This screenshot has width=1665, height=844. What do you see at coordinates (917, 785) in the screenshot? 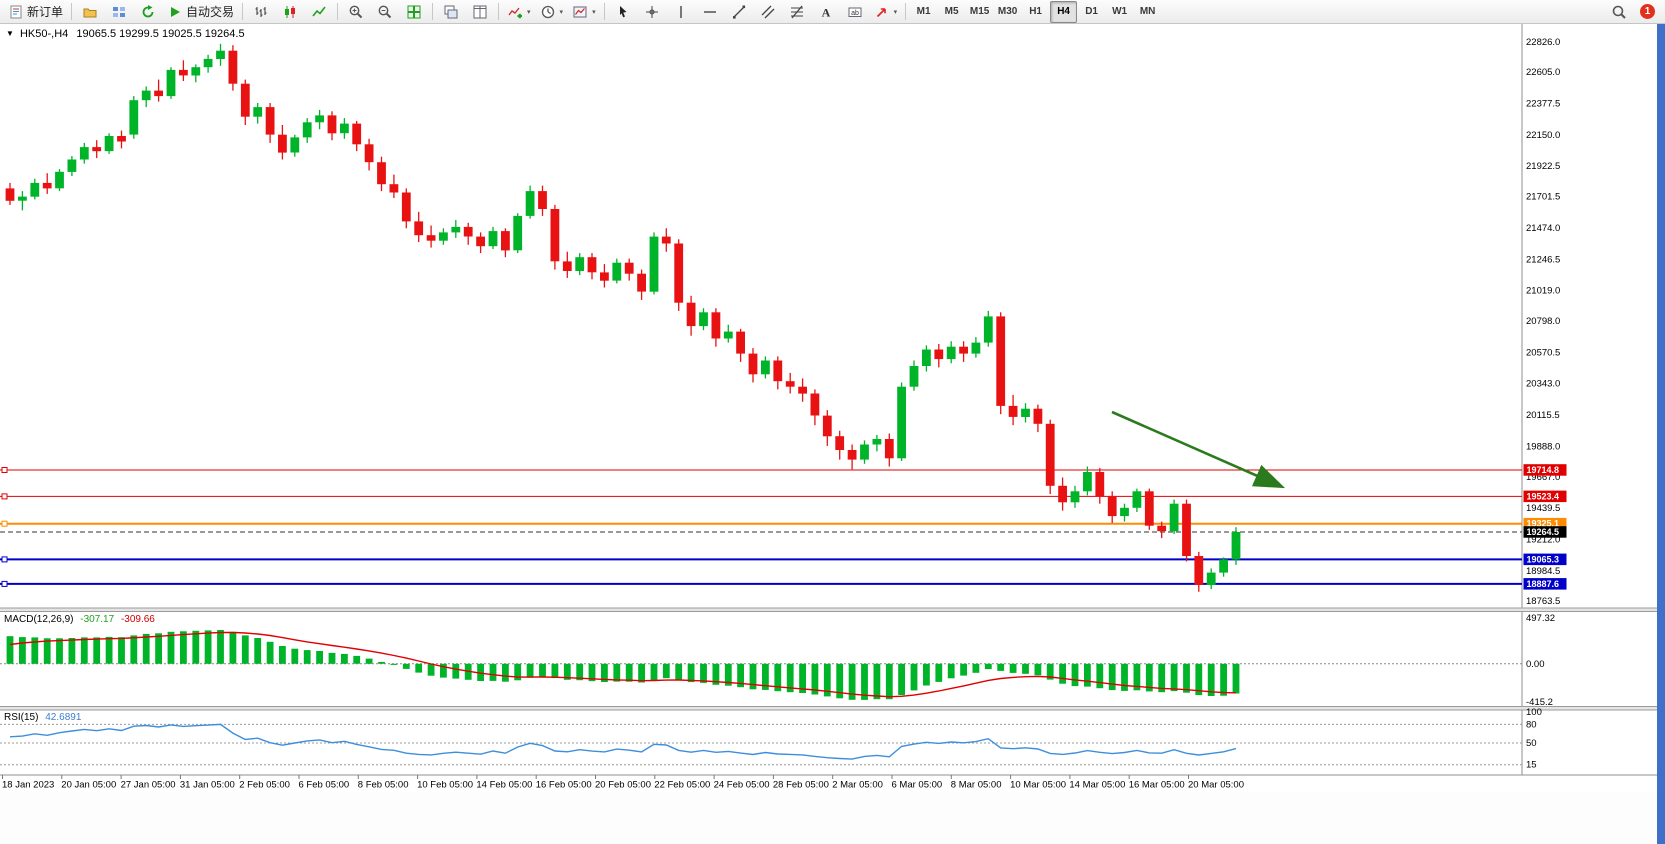
I see `svg-text: 6 Mar 05:00` at bounding box center [917, 785].